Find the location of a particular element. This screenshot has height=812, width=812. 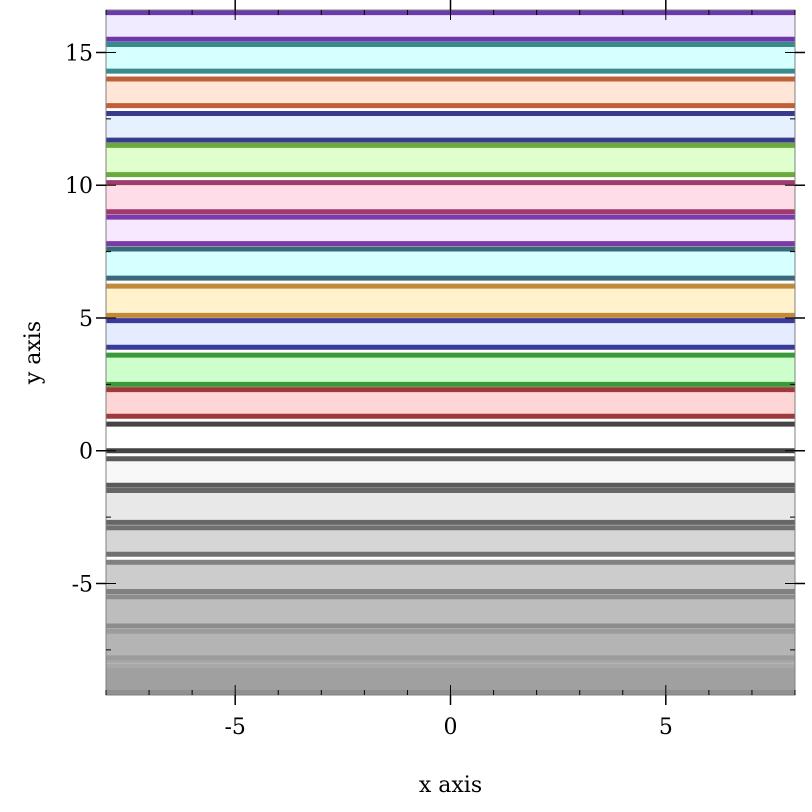

x-axis-title: x axis is located at coordinates (450, 785).